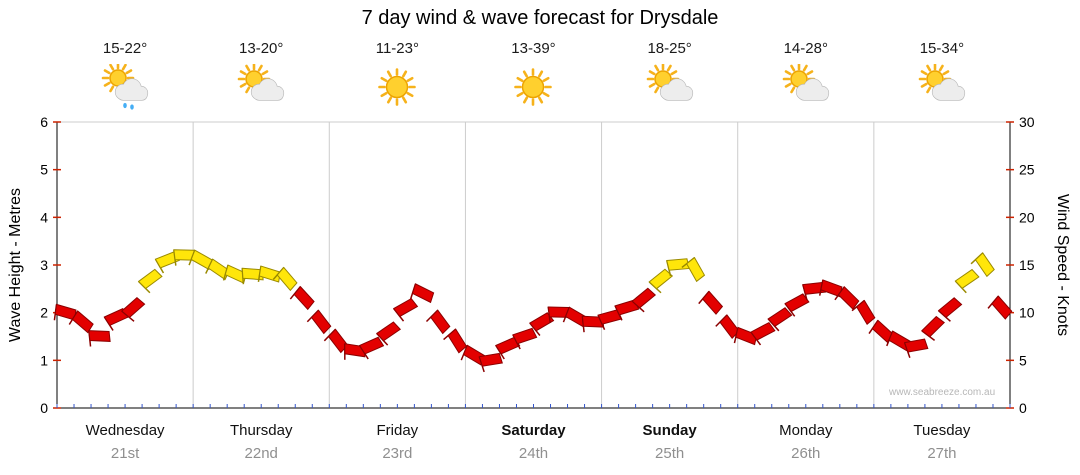  Describe the element at coordinates (1023, 360) in the screenshot. I see `right-tick-label: 5` at that location.